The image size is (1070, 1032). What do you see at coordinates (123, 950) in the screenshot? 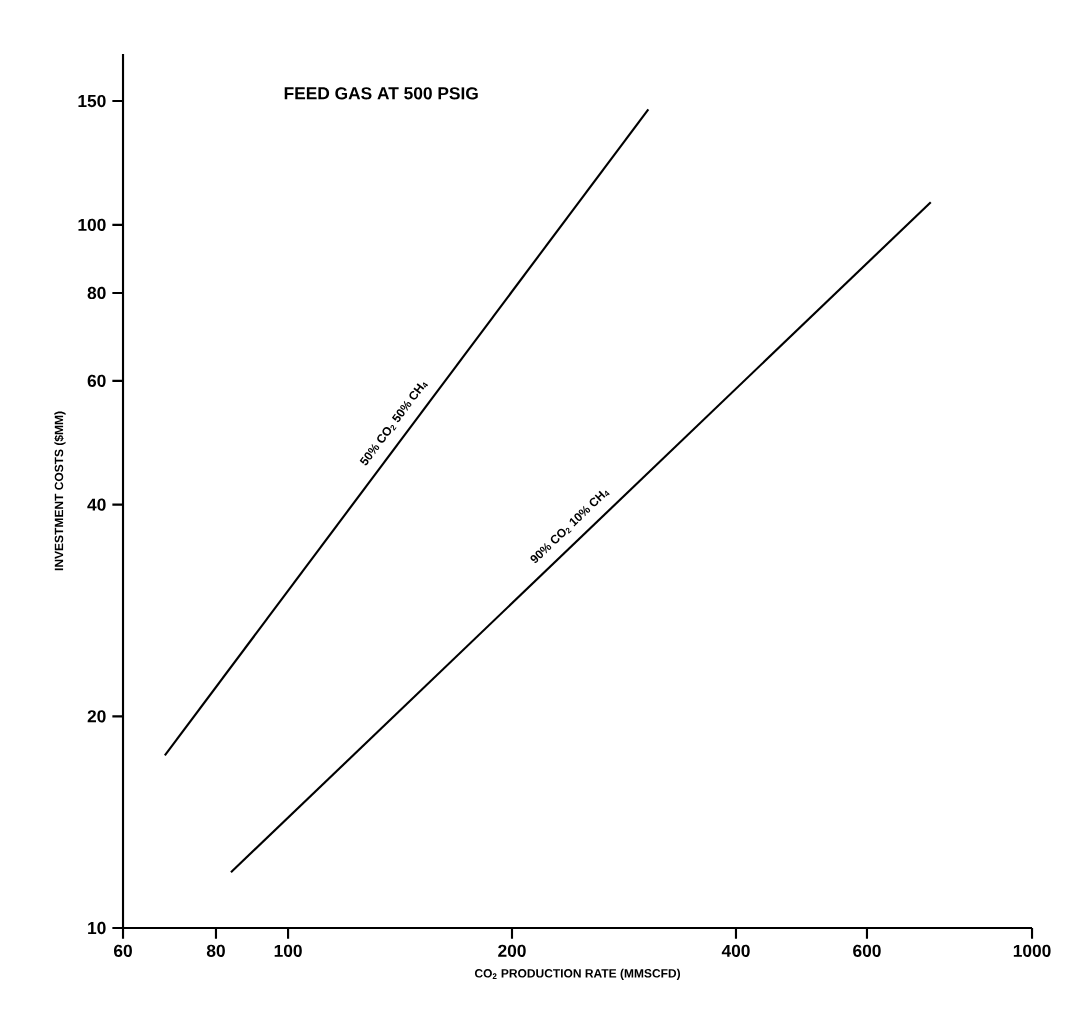
I see `x-tick-label: 60` at bounding box center [123, 950].